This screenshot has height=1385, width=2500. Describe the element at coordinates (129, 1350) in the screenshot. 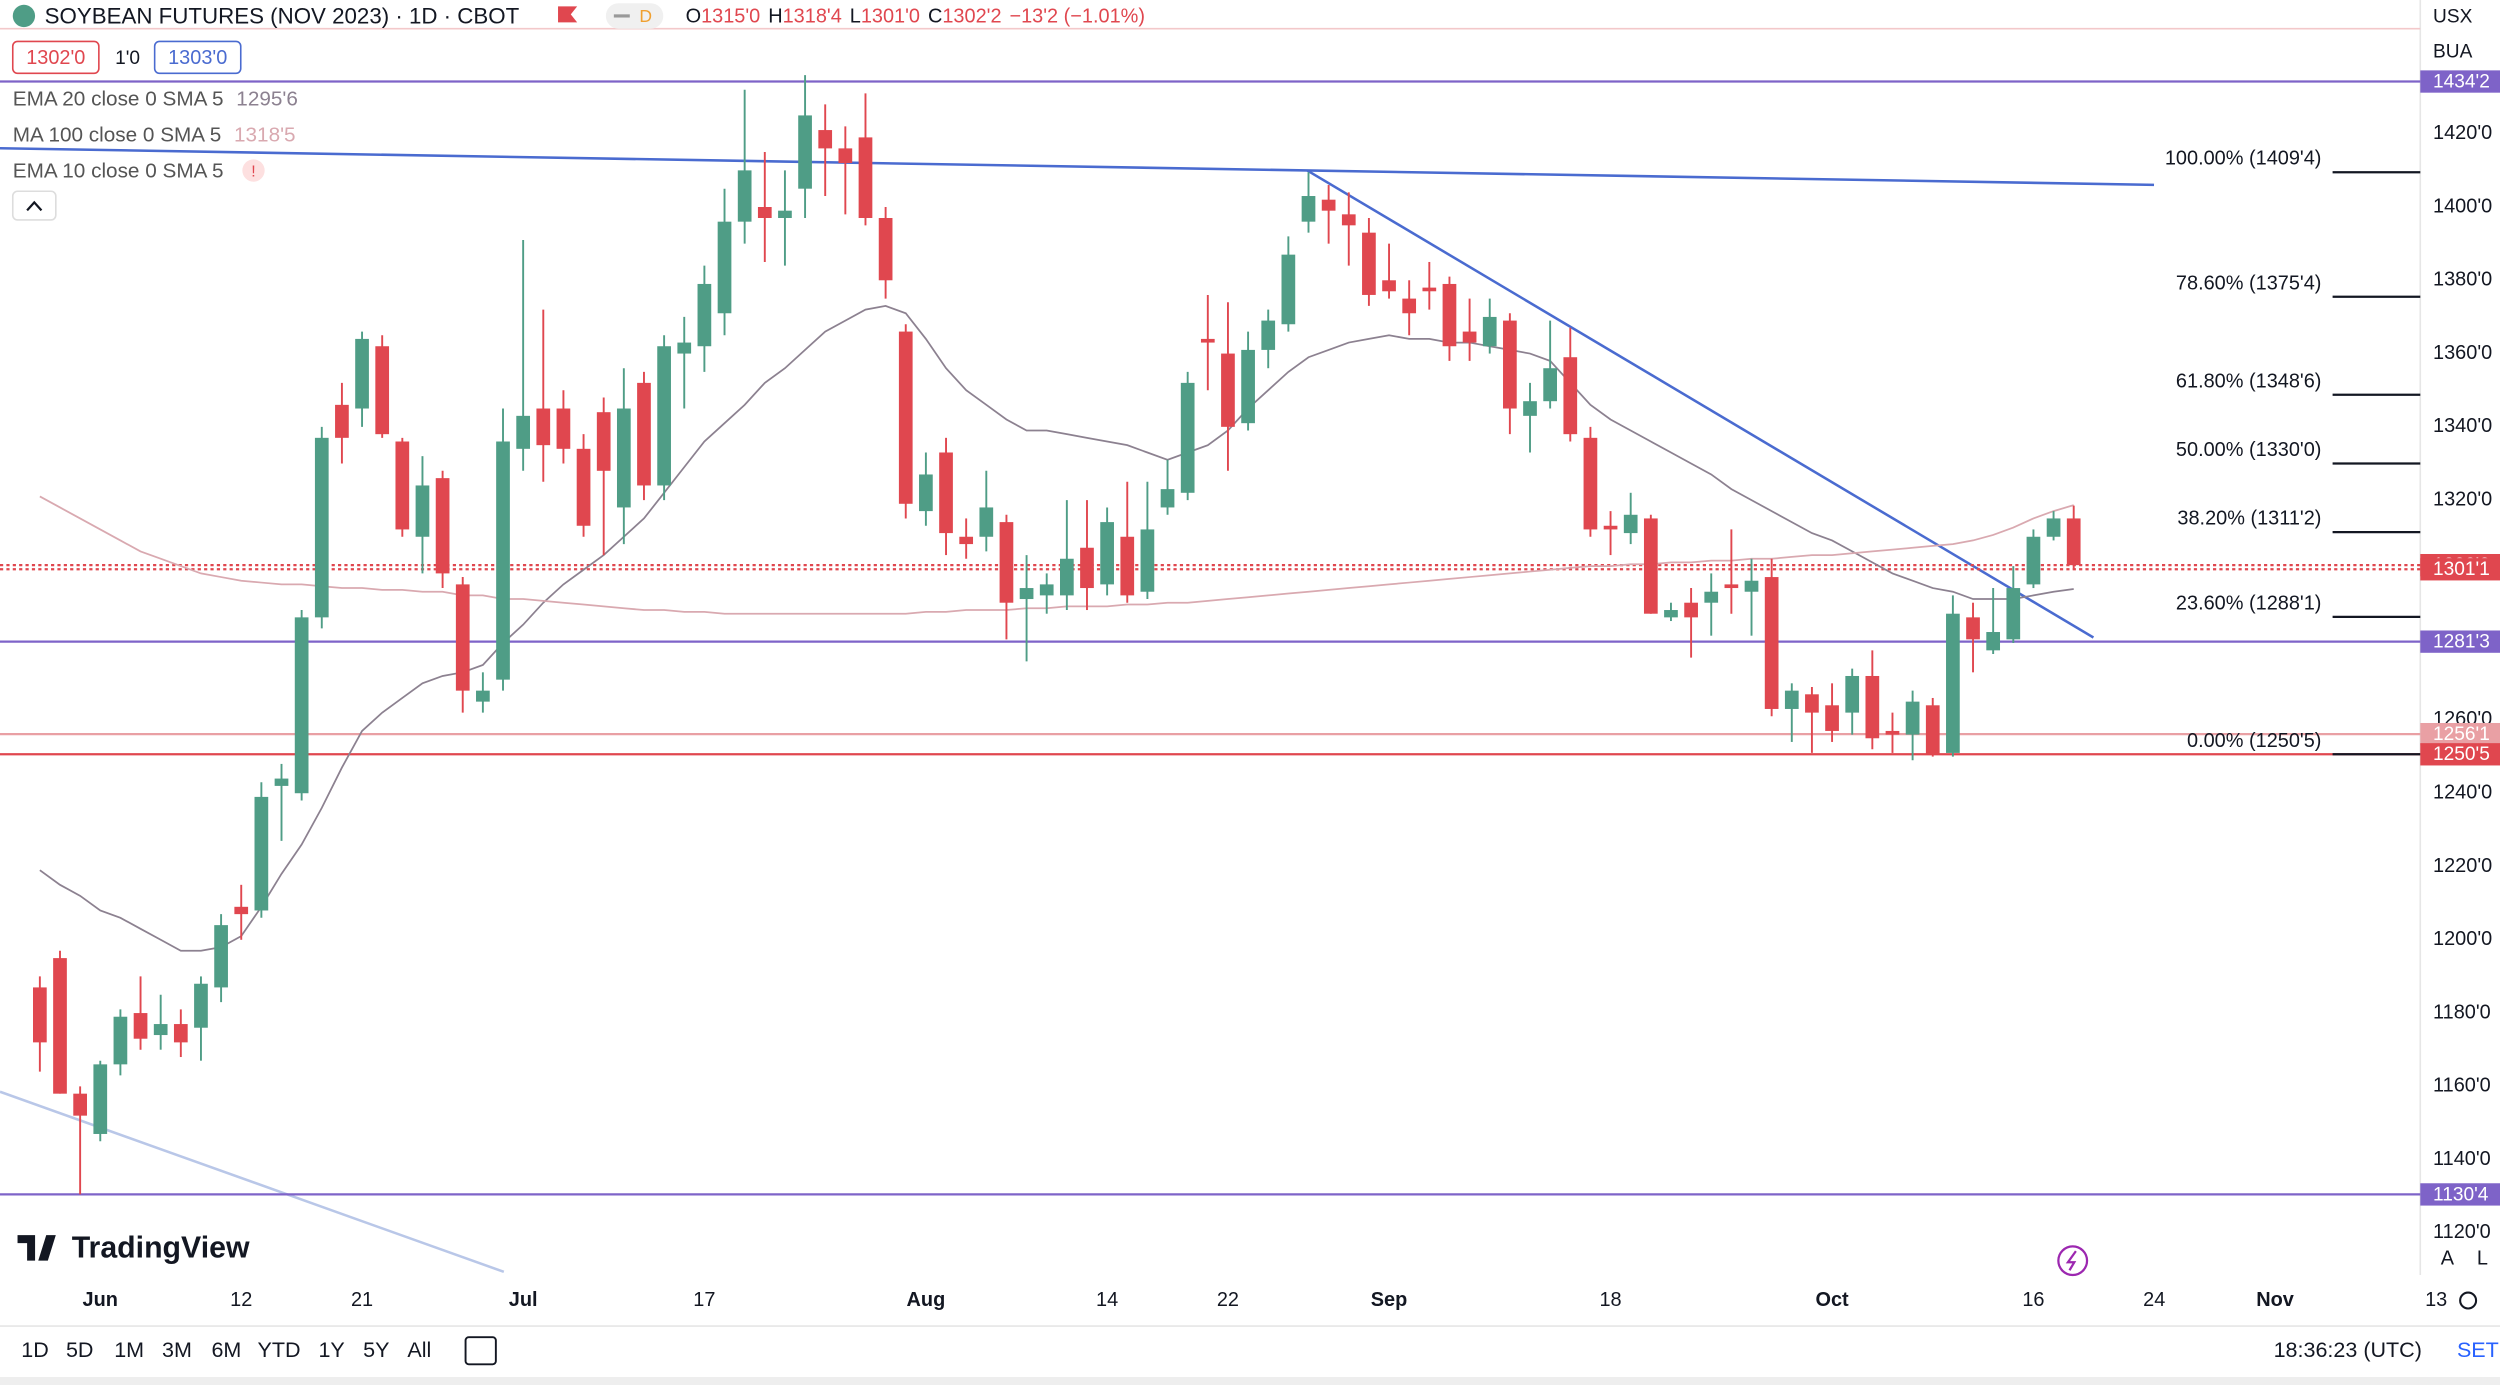

I see `range-button: 1M` at that location.